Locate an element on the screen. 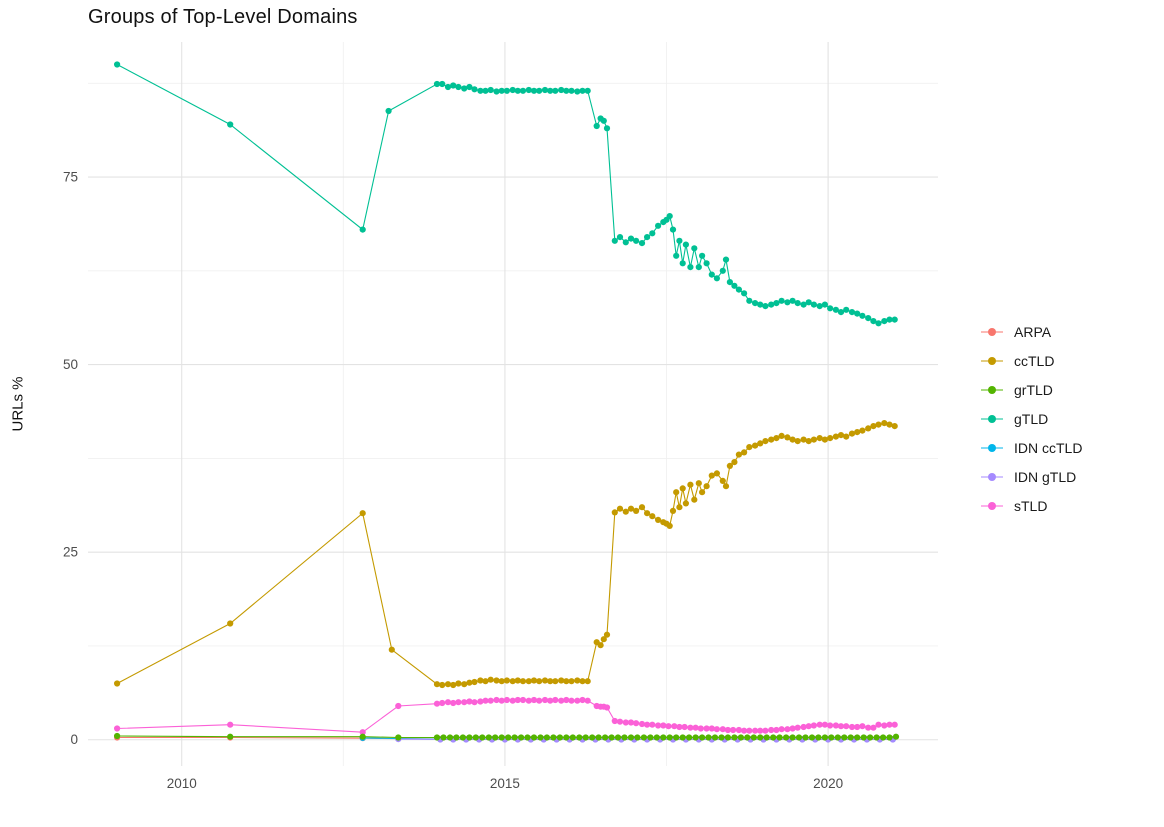 Image resolution: width=1164 pixels, height=827 pixels. series-line-grTLD is located at coordinates (507, 737).